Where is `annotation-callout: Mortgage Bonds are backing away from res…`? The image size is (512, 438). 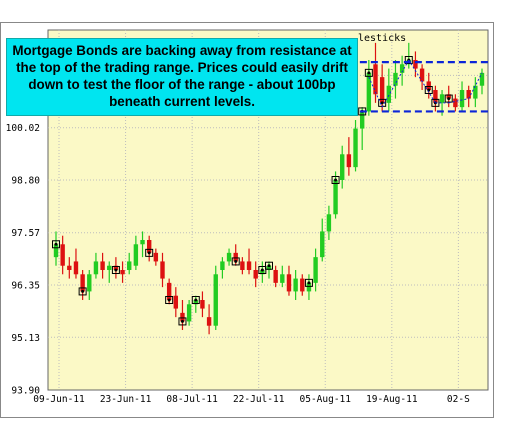 annotation-callout: Mortgage Bonds are backing away from res… is located at coordinates (182, 77).